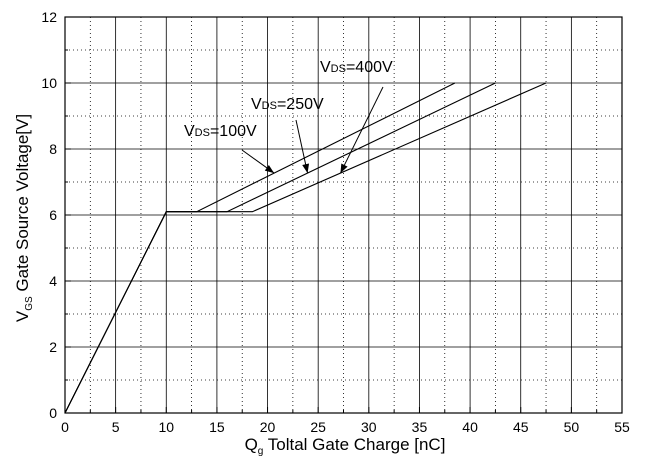  Describe the element at coordinates (572, 427) in the screenshot. I see `x-tick-label: 50` at that location.